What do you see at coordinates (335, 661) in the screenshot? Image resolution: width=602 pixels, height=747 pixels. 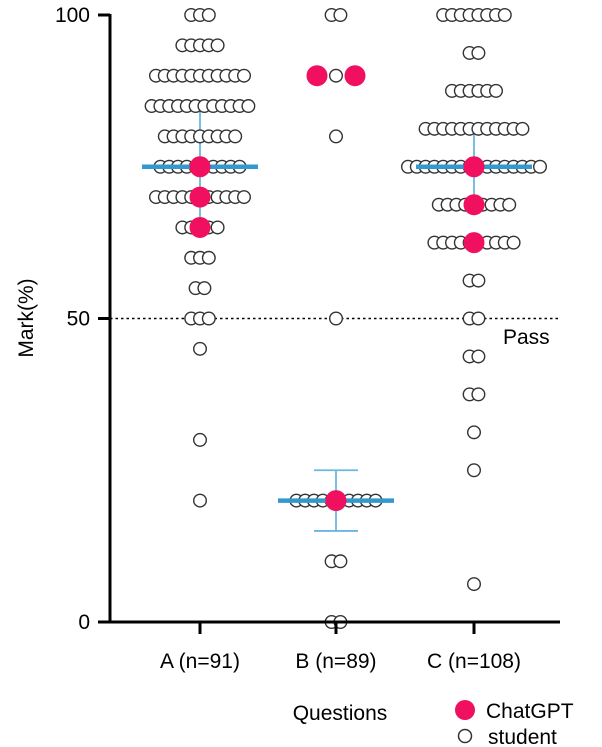 I see `x-tick-label-1: B (n=89)` at bounding box center [335, 661].